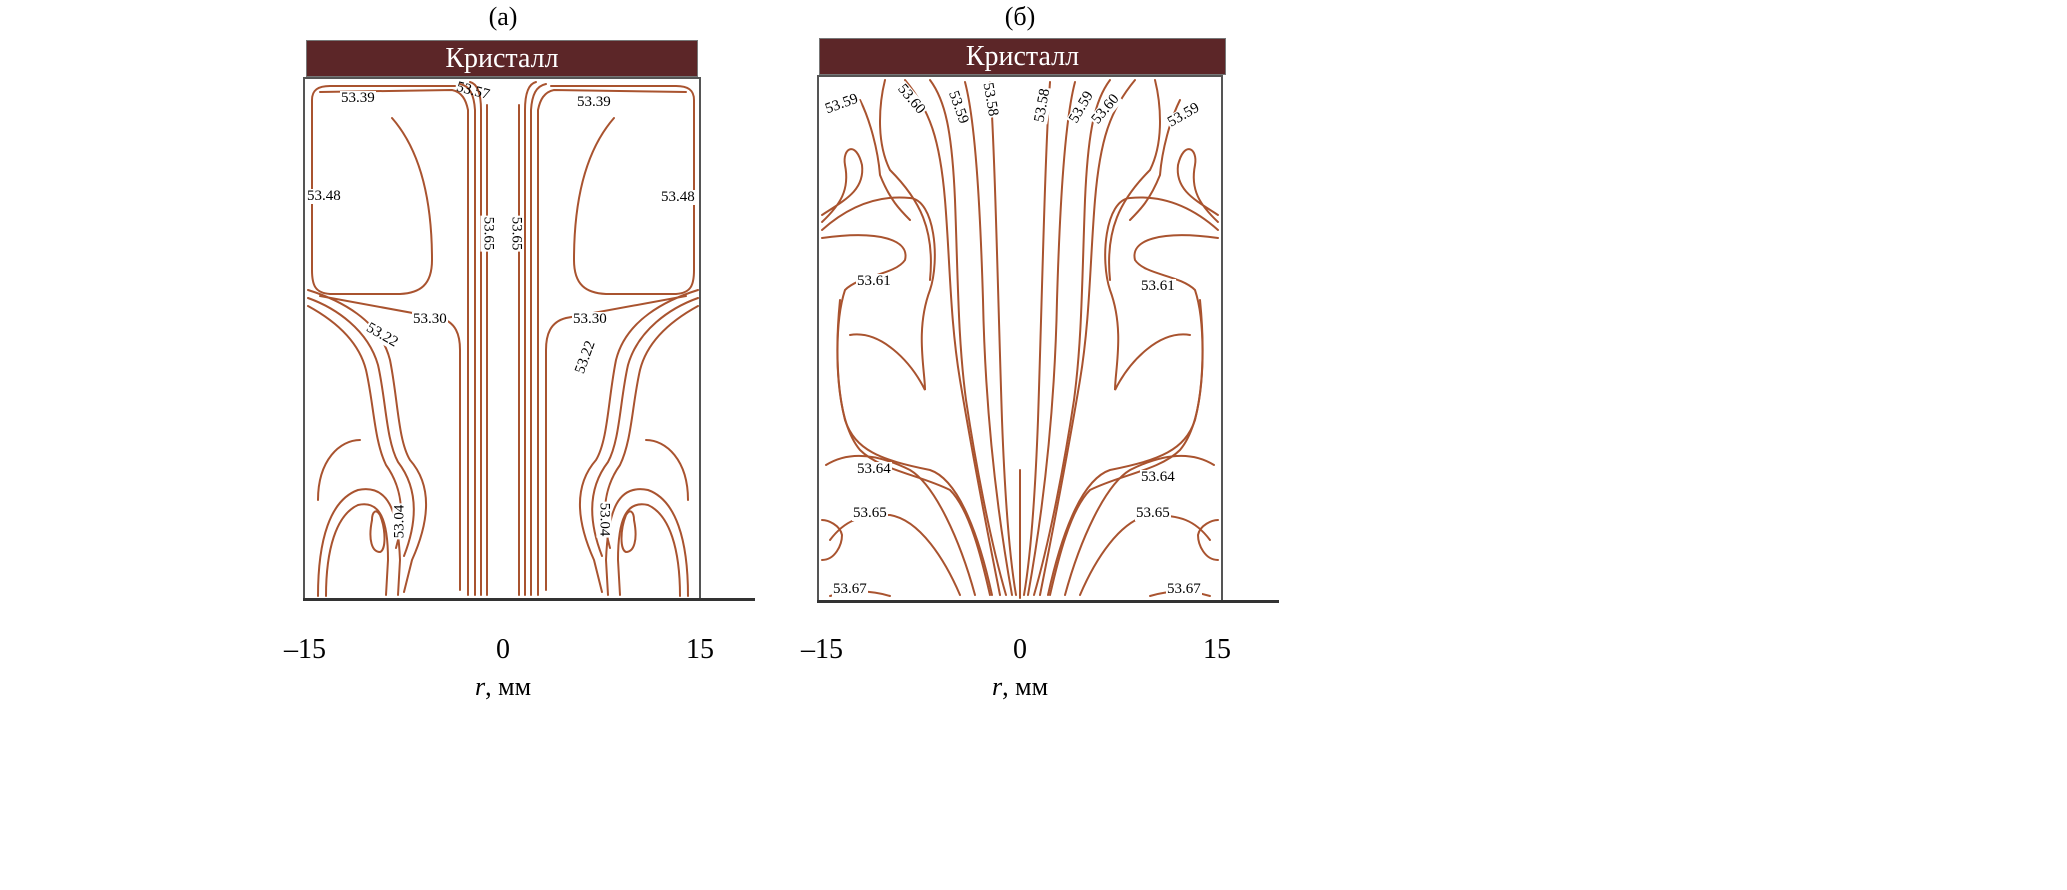 This screenshot has width=2067, height=890. What do you see at coordinates (1048, 601) in the screenshot?
I see `panel-b-x-axis` at bounding box center [1048, 601].